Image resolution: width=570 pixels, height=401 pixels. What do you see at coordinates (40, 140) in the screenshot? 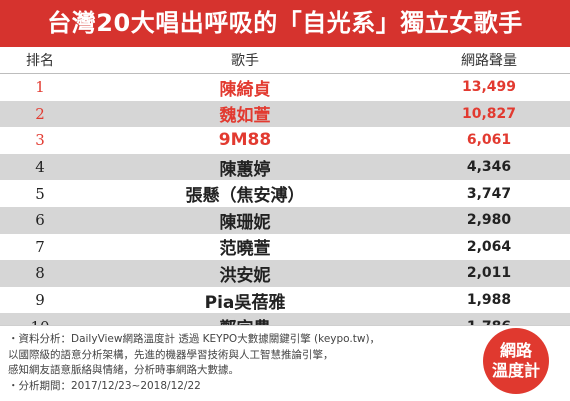
I see `rank-cell: 3` at bounding box center [40, 140].